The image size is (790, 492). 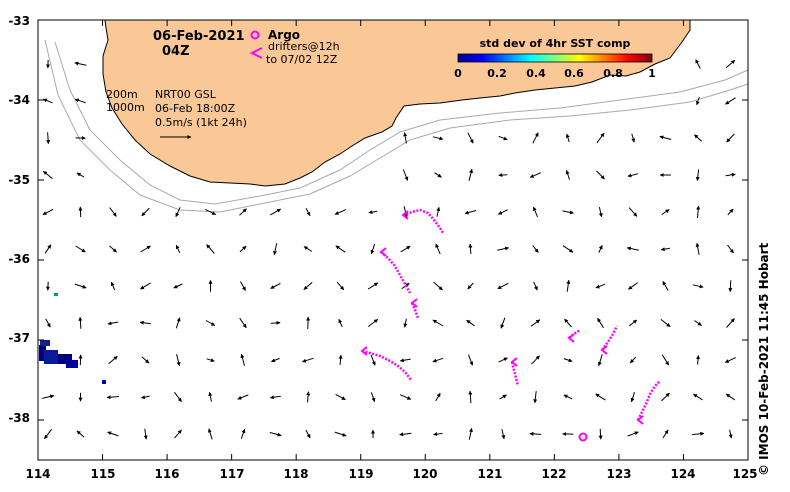 I want to click on y-tick-label: -38, so click(x=19, y=418).